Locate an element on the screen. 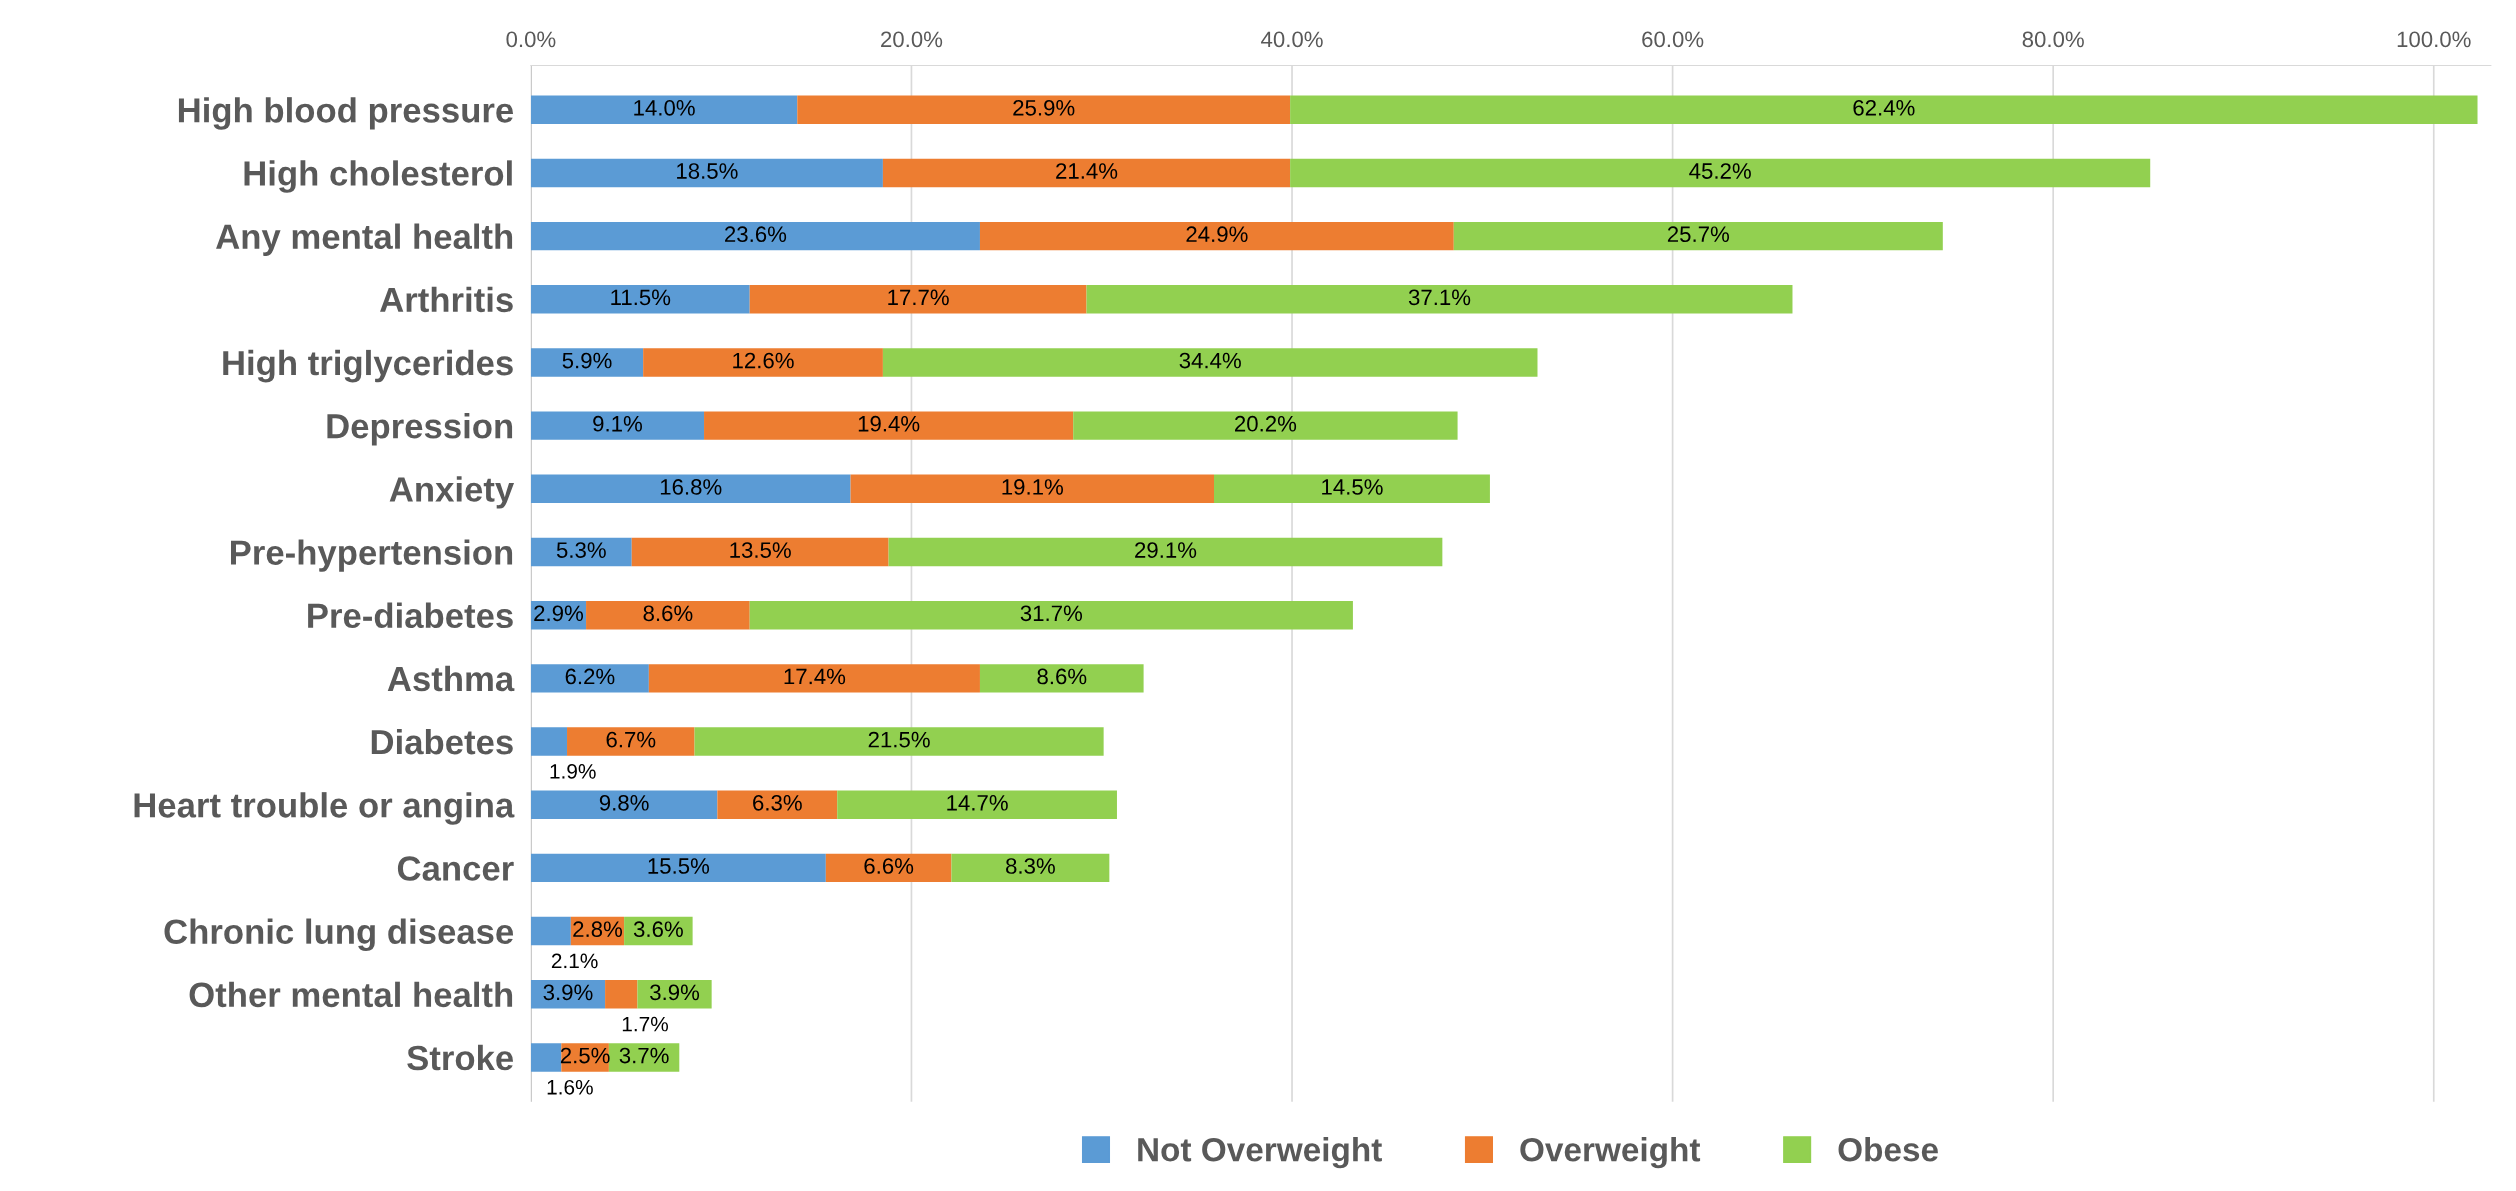  data-label: 15.5% is located at coordinates (679, 866).